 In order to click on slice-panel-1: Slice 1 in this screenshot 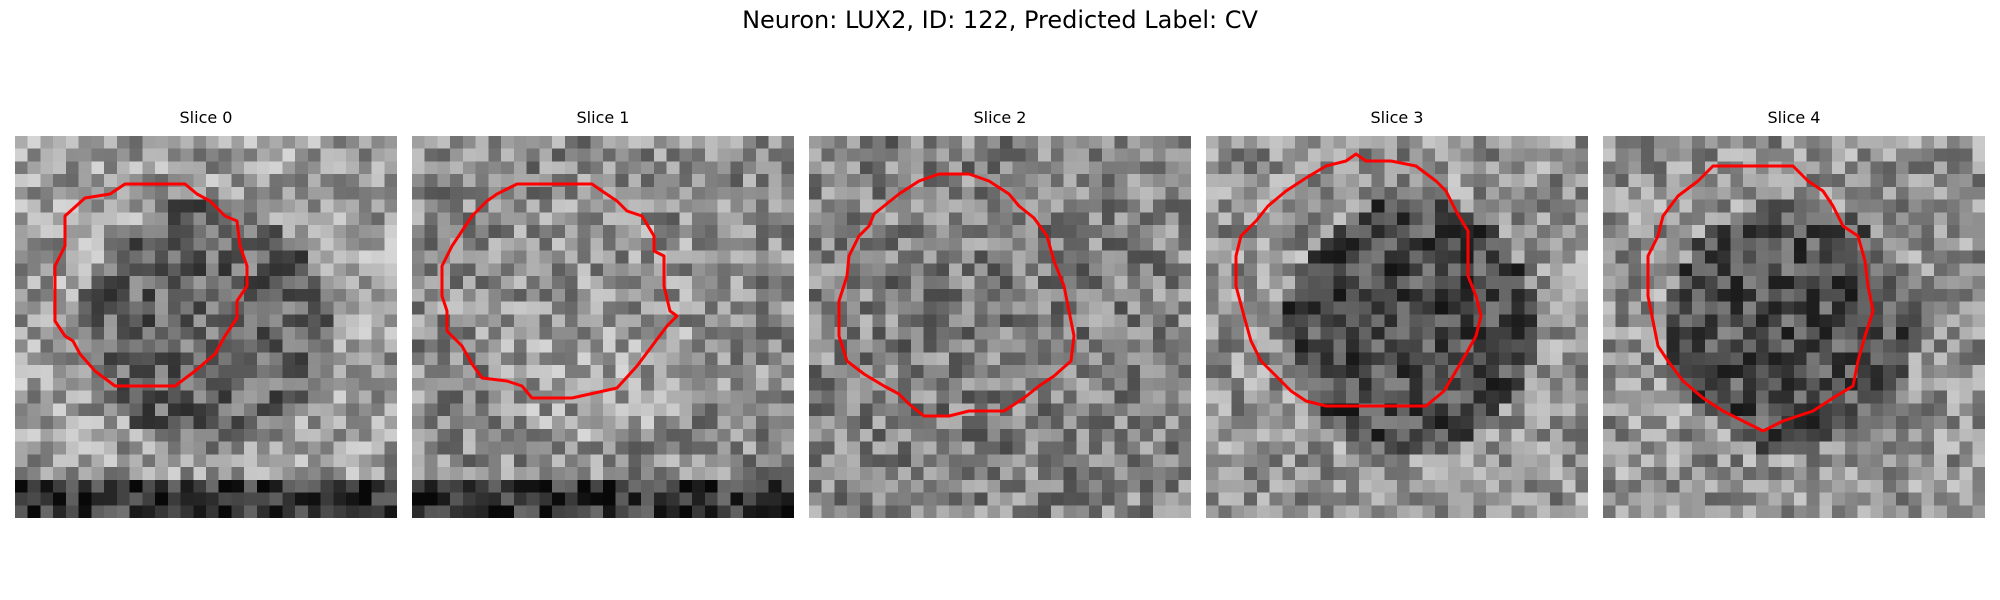, I will do `click(603, 312)`.